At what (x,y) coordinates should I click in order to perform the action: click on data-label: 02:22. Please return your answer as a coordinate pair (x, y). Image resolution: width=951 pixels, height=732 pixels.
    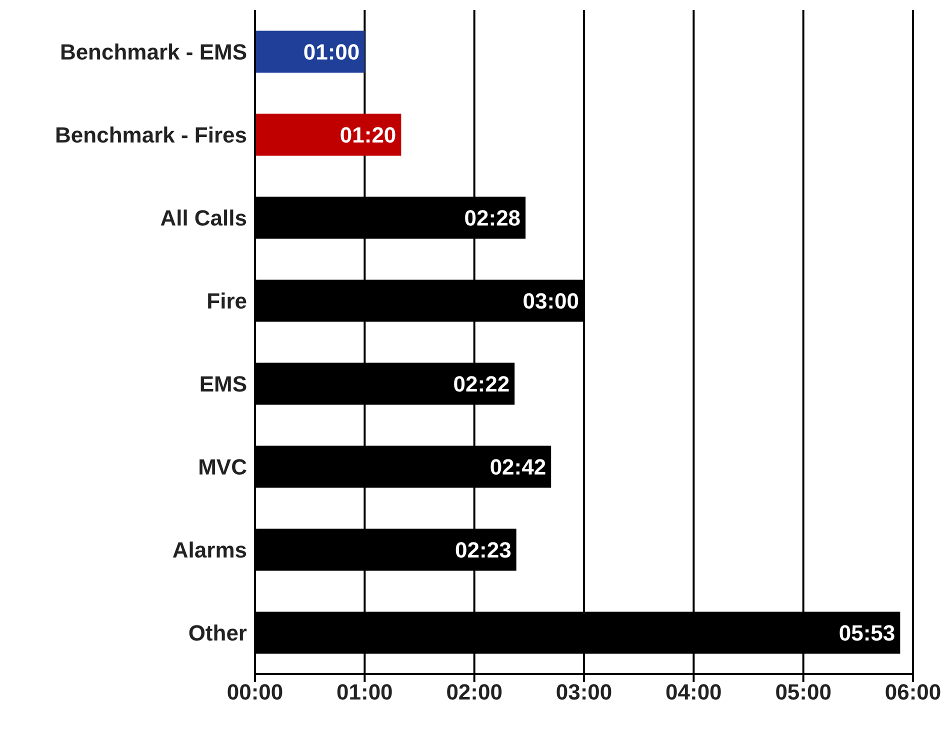
    Looking at the image, I should click on (481, 384).